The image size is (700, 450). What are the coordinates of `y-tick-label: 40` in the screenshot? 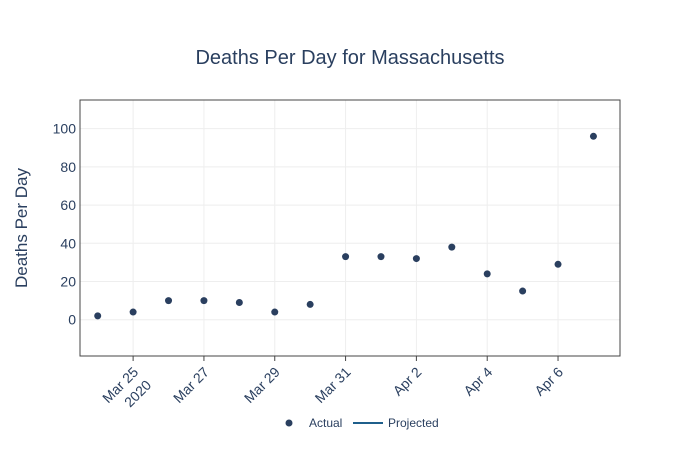 It's located at (68, 243).